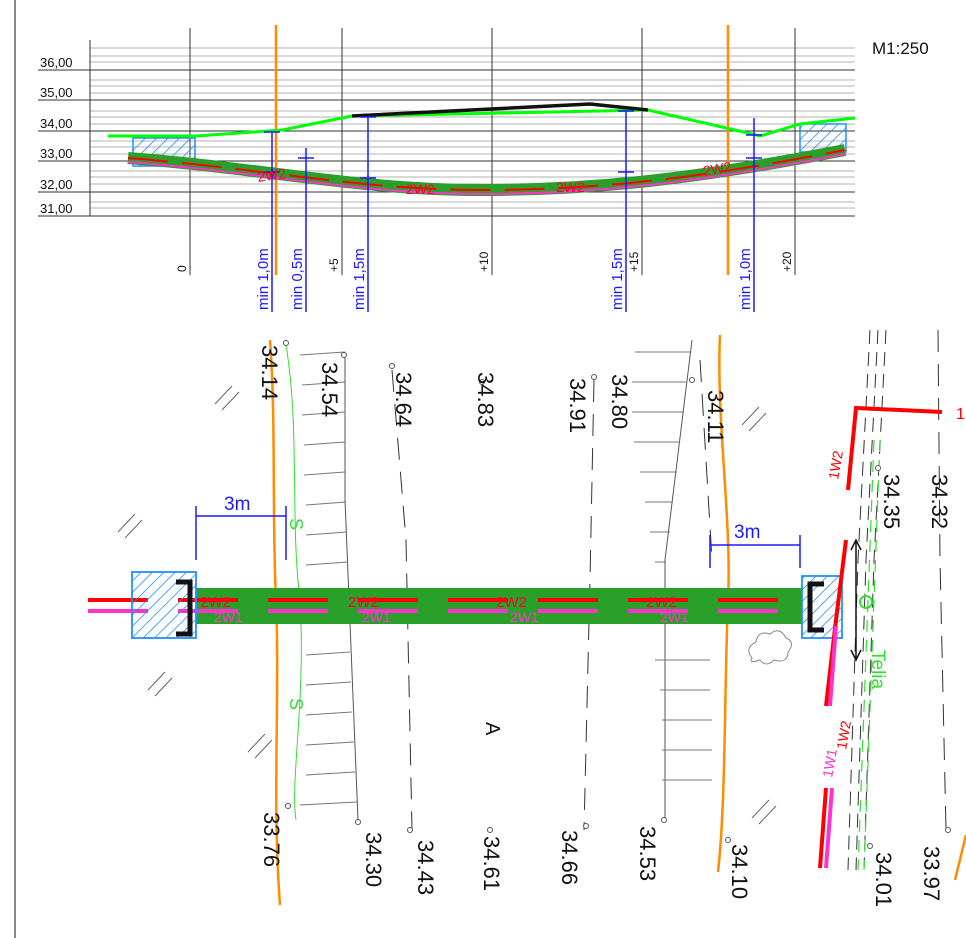 The image size is (966, 938). What do you see at coordinates (297, 279) in the screenshot?
I see `depth-note: min 0,5m` at bounding box center [297, 279].